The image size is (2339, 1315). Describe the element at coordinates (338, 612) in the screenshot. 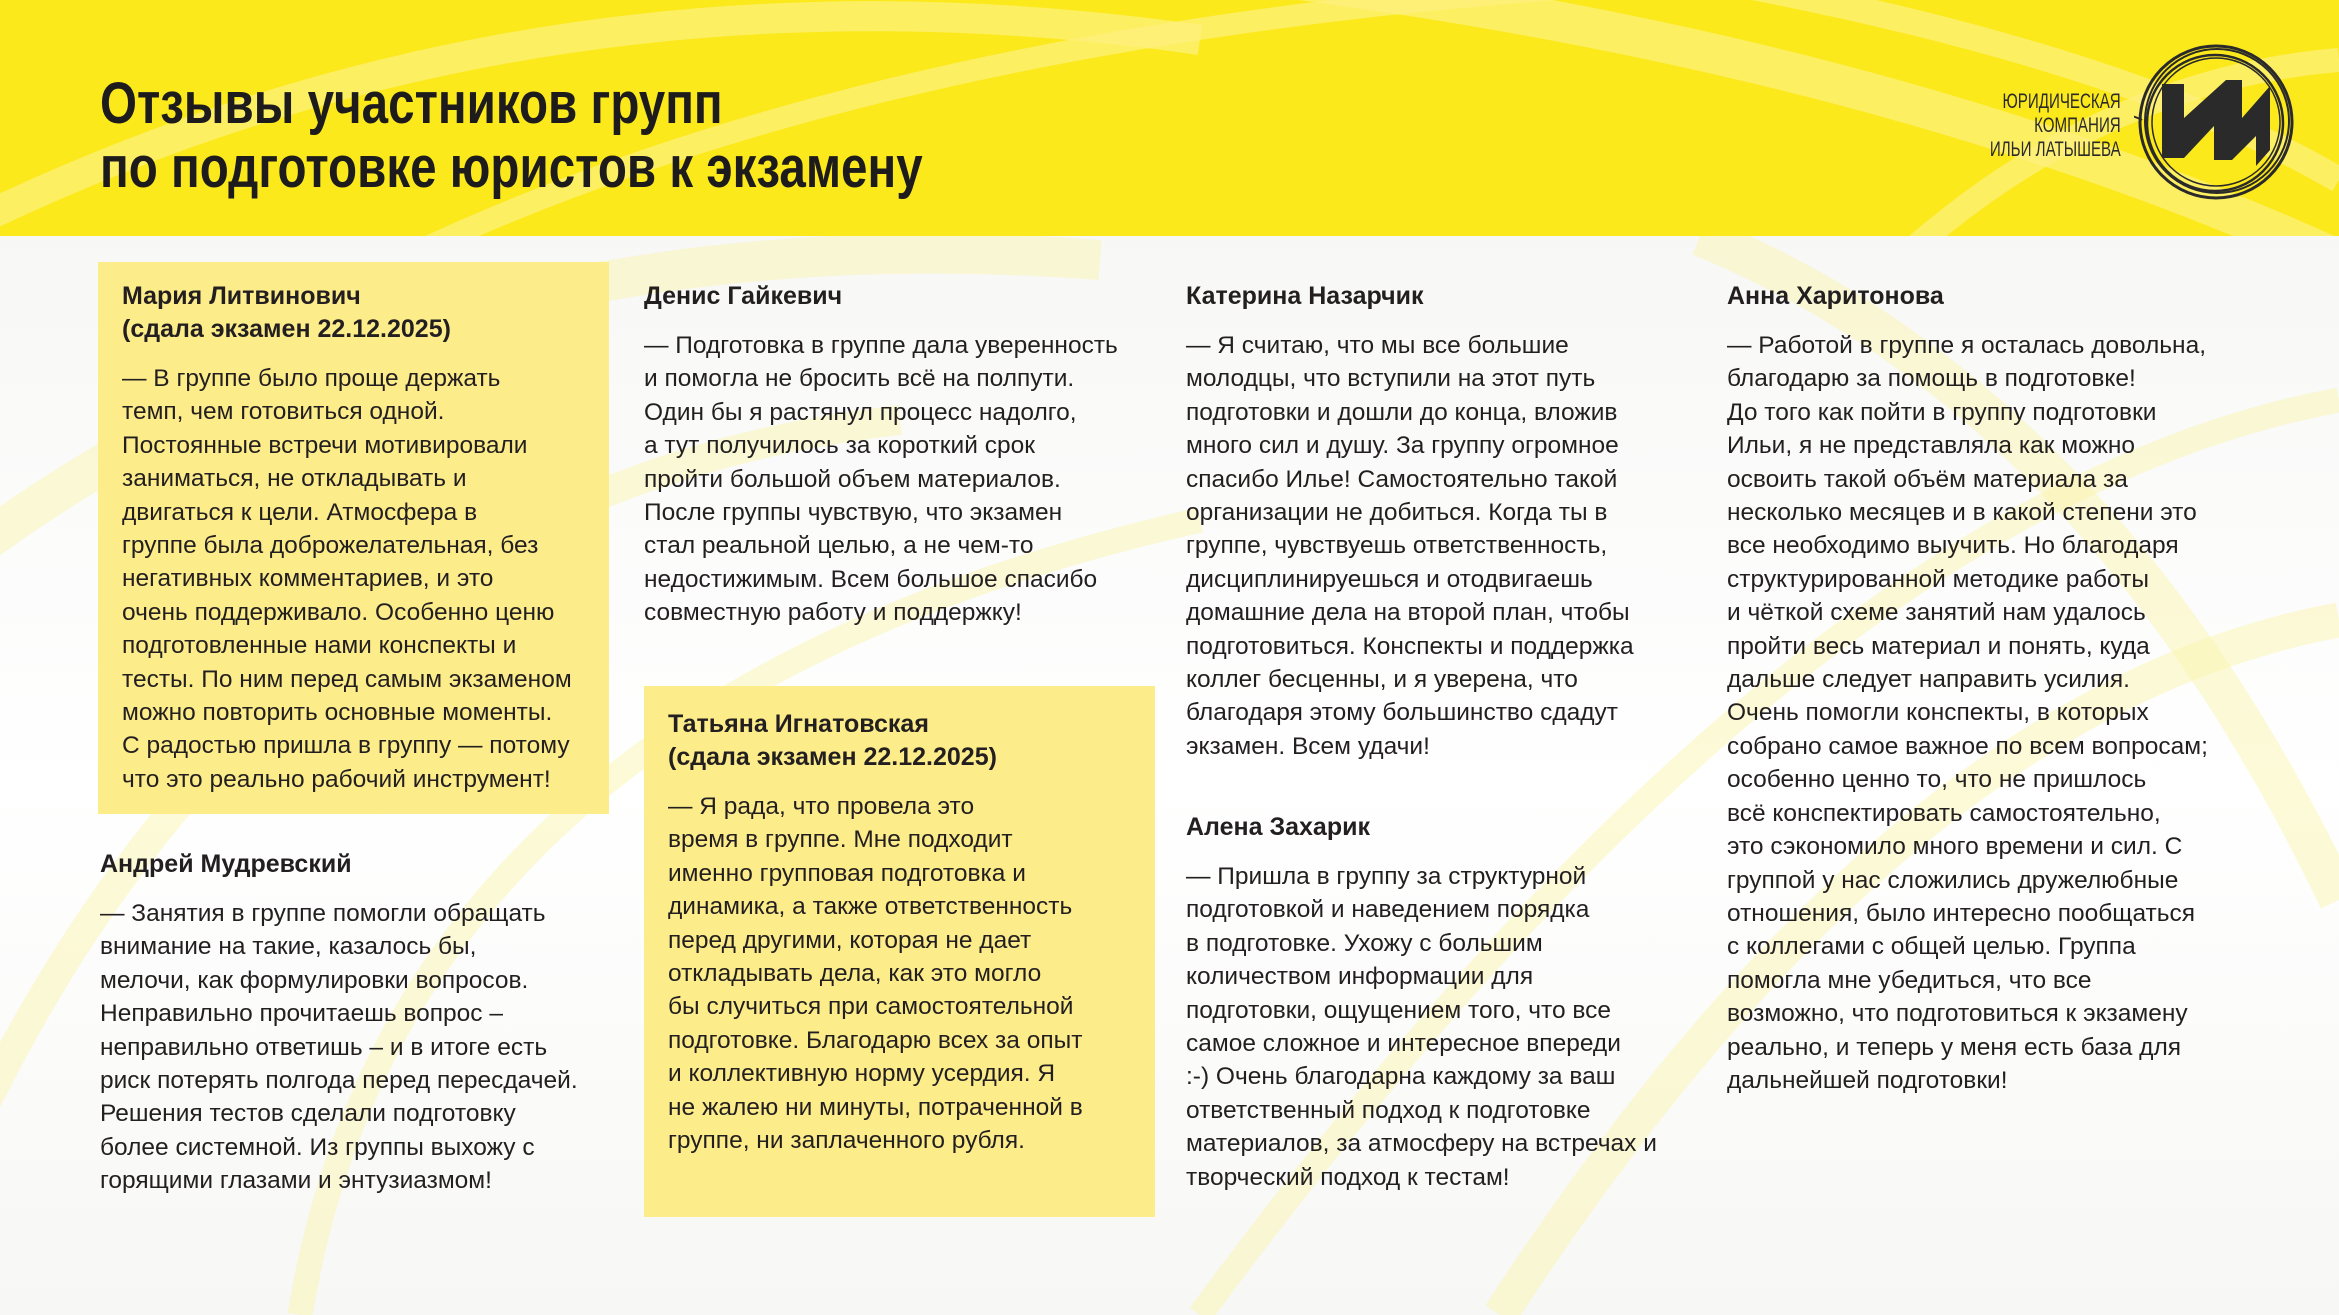

I see `review-text-line: очень поддерживало. Особенно ценю` at that location.